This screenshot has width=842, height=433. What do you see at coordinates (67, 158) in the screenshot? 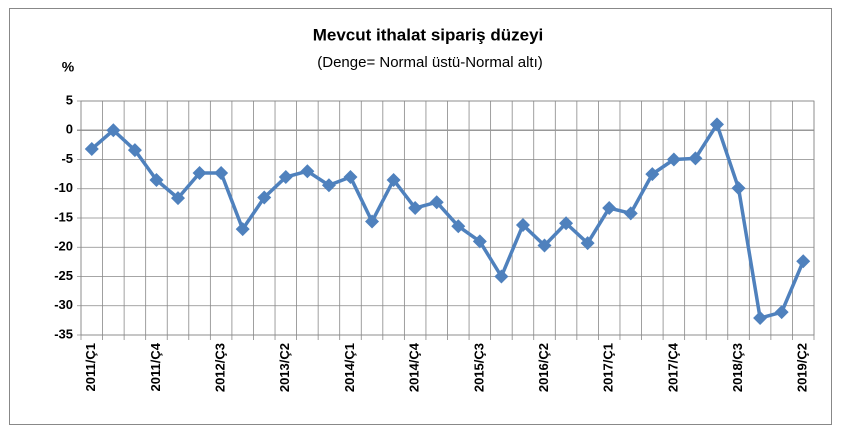
I see `y-tick-label: -5` at bounding box center [67, 158].